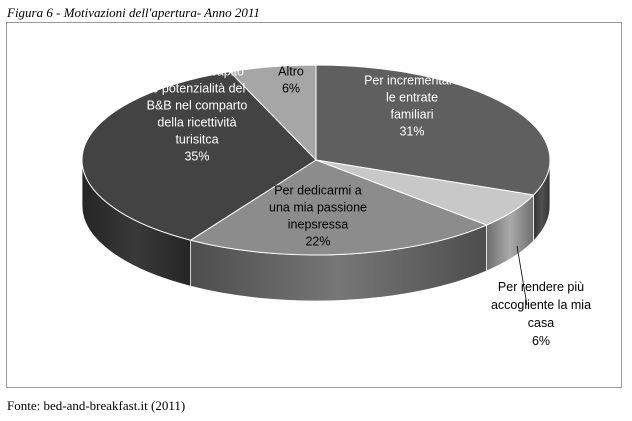 The width and height of the screenshot is (632, 421). I want to click on slice-label-line: le potenzialità del, so click(197, 89).